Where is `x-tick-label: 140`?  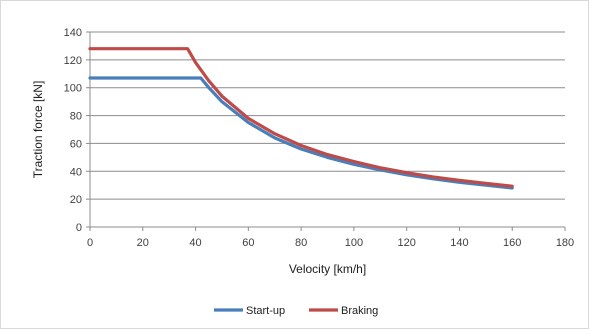 x-tick-label: 140 is located at coordinates (459, 243).